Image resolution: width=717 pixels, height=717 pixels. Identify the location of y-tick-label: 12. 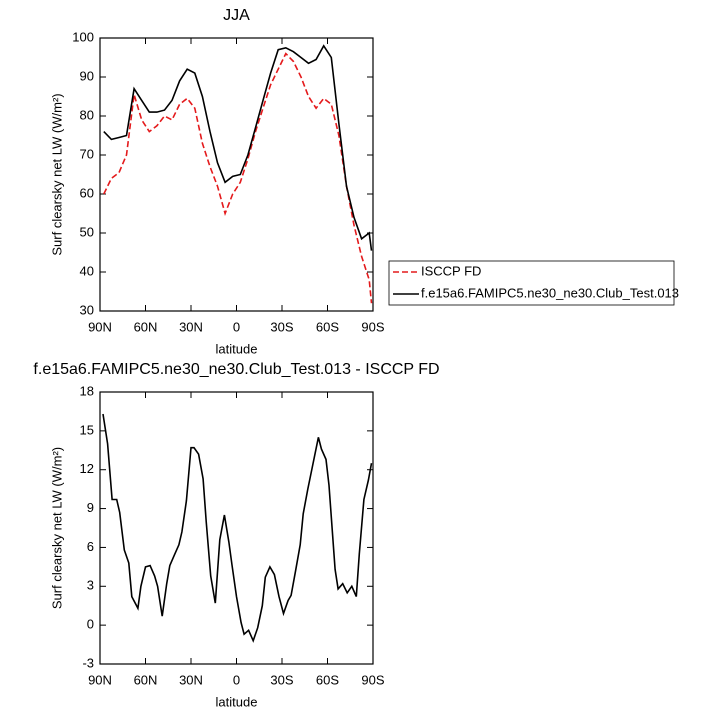
(87, 468).